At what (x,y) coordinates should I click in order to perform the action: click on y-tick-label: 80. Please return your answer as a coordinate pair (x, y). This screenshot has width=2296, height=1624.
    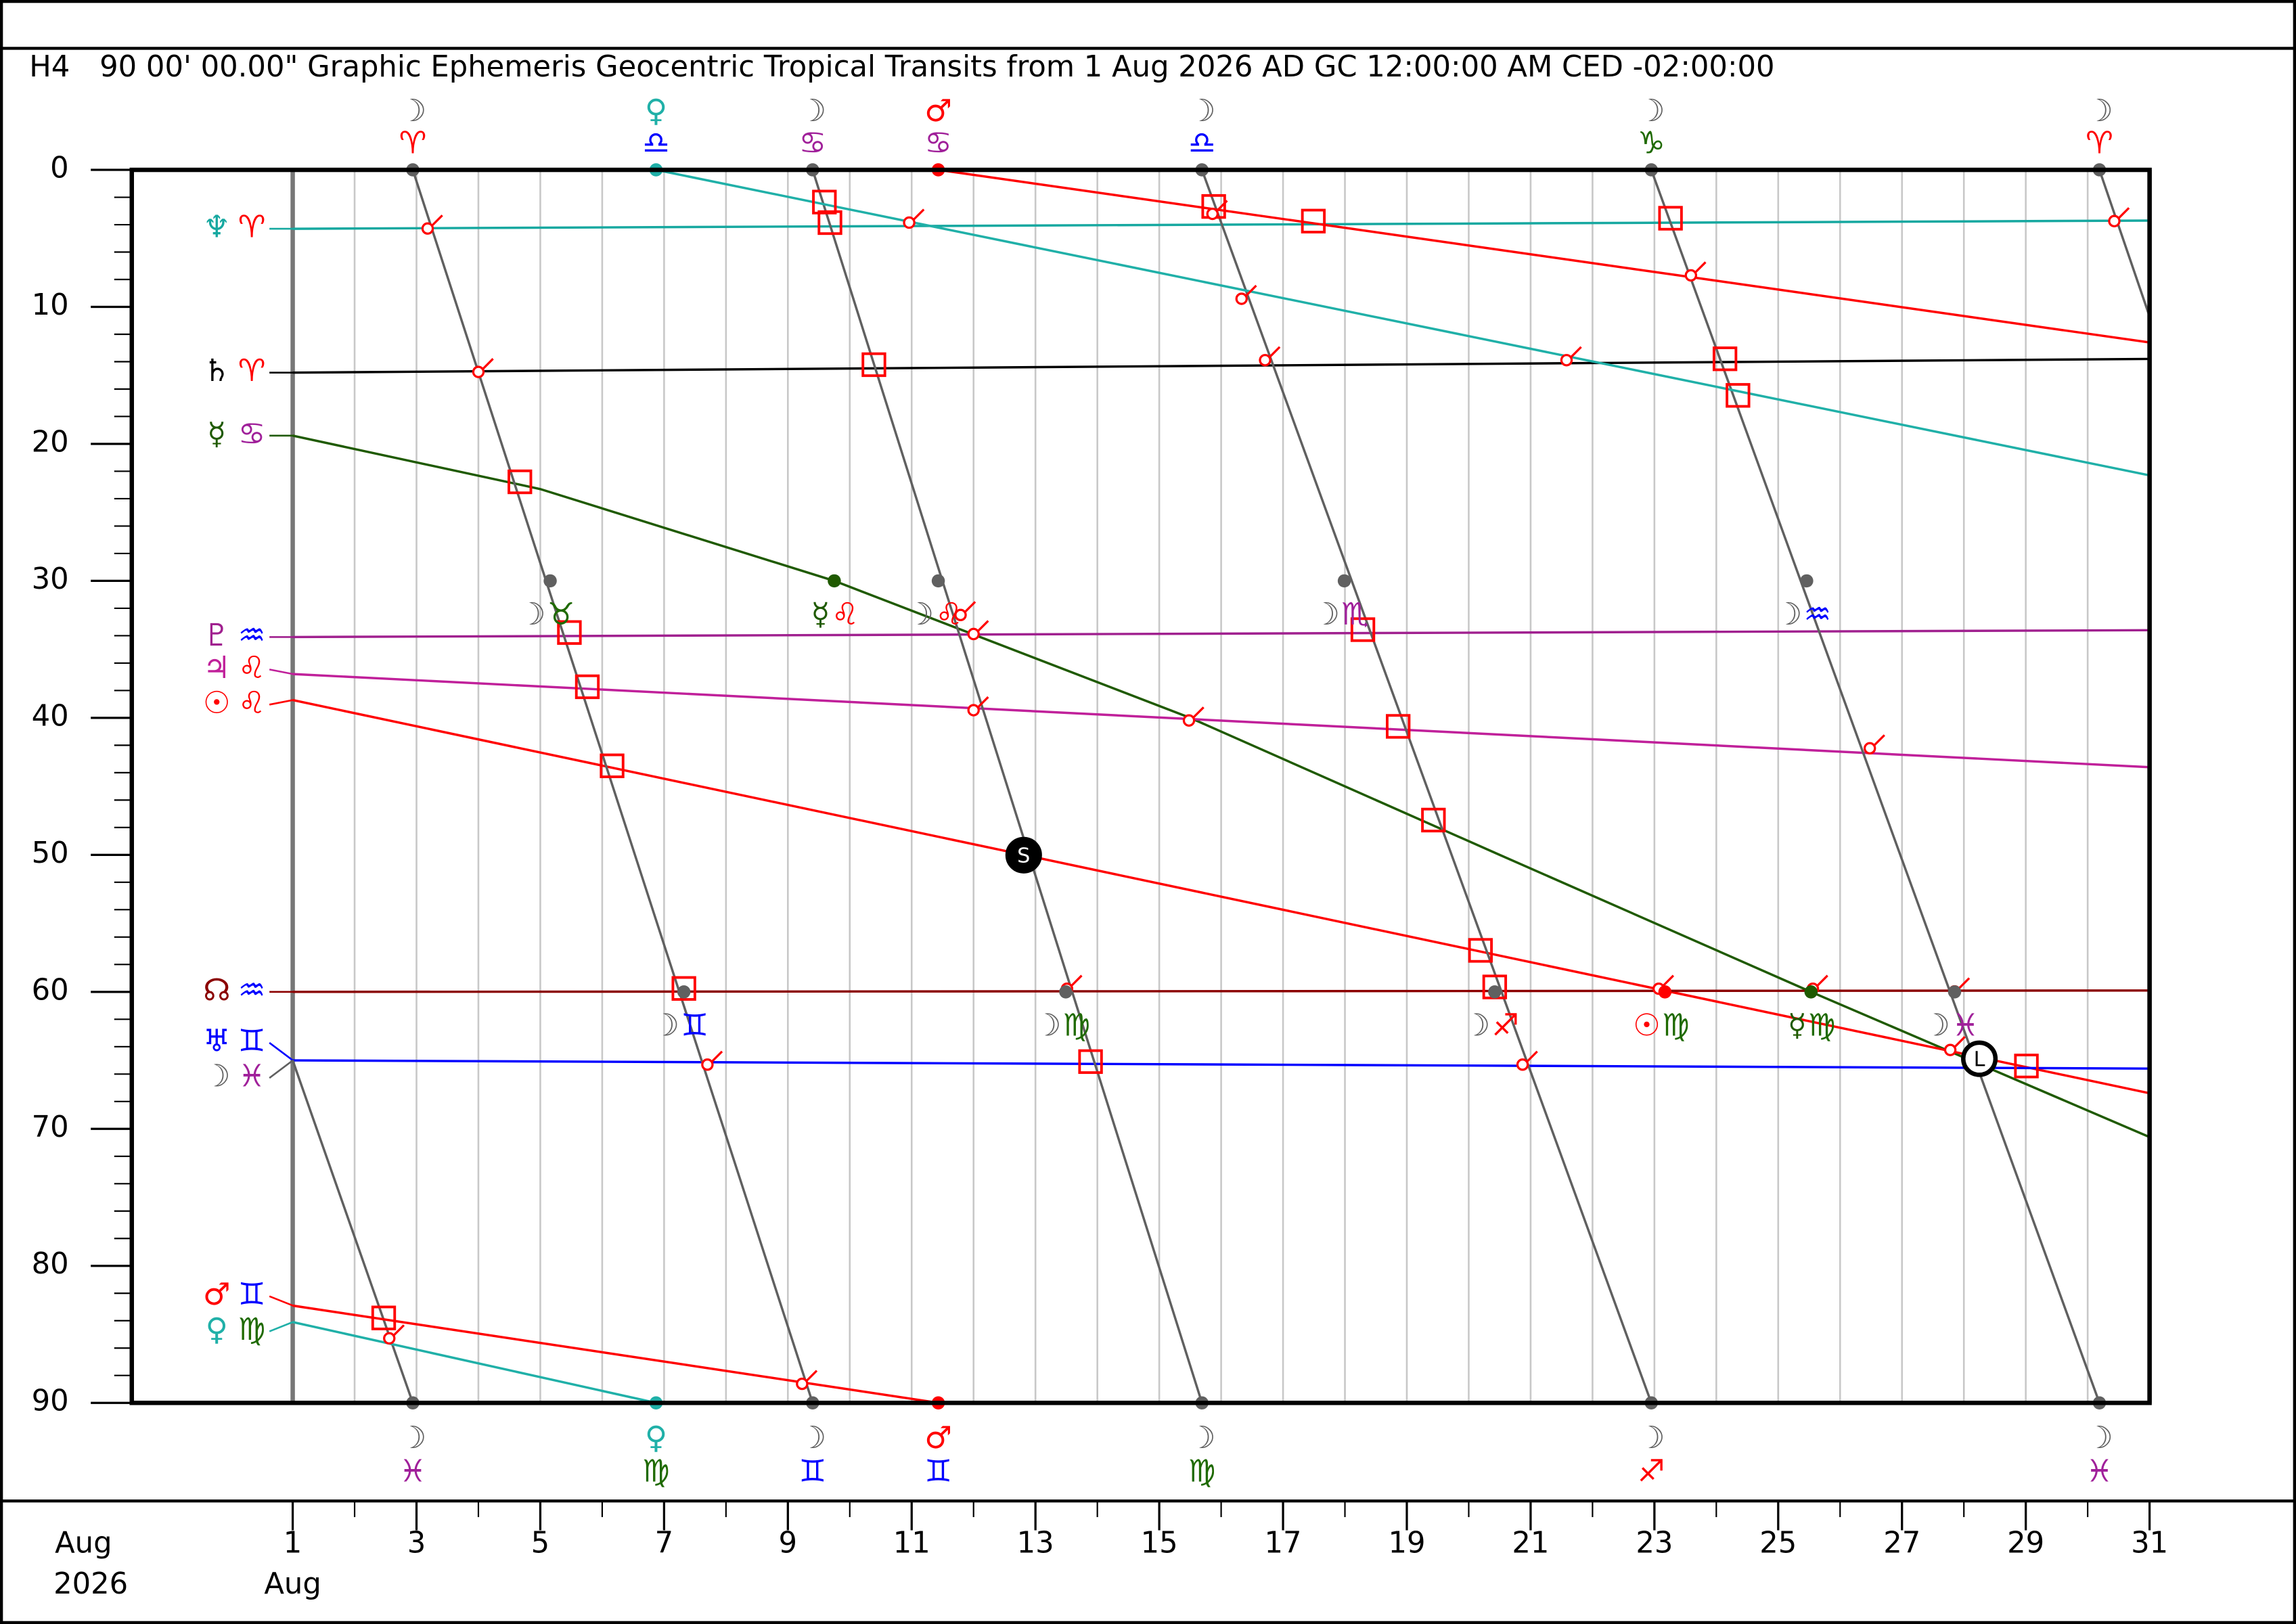
    Looking at the image, I should click on (50, 1264).